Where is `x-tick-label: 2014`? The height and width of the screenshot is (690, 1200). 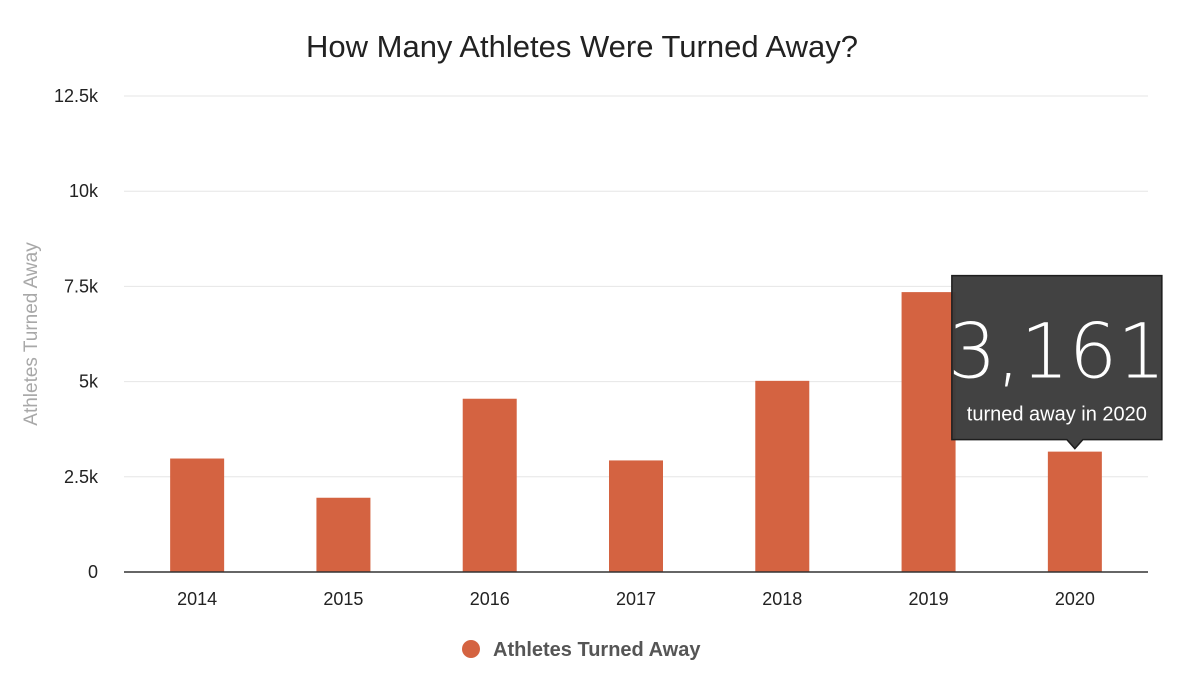 x-tick-label: 2014 is located at coordinates (197, 599).